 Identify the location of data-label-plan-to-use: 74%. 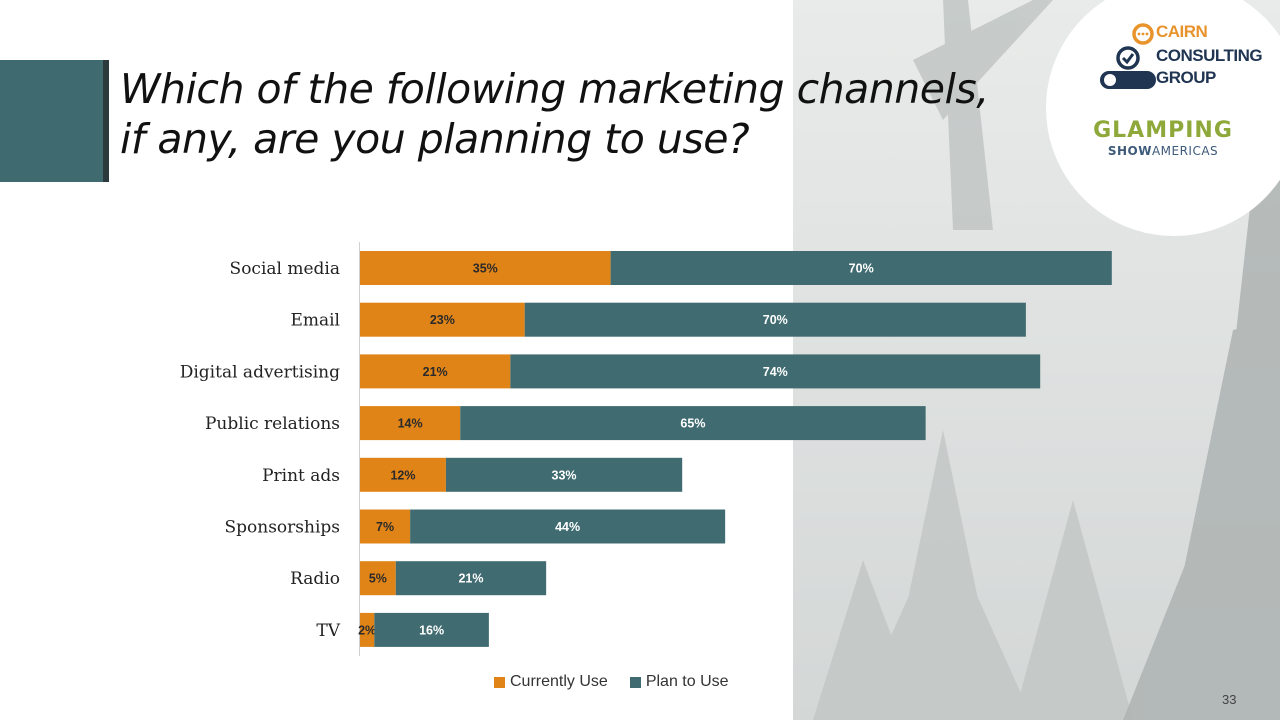
(775, 372).